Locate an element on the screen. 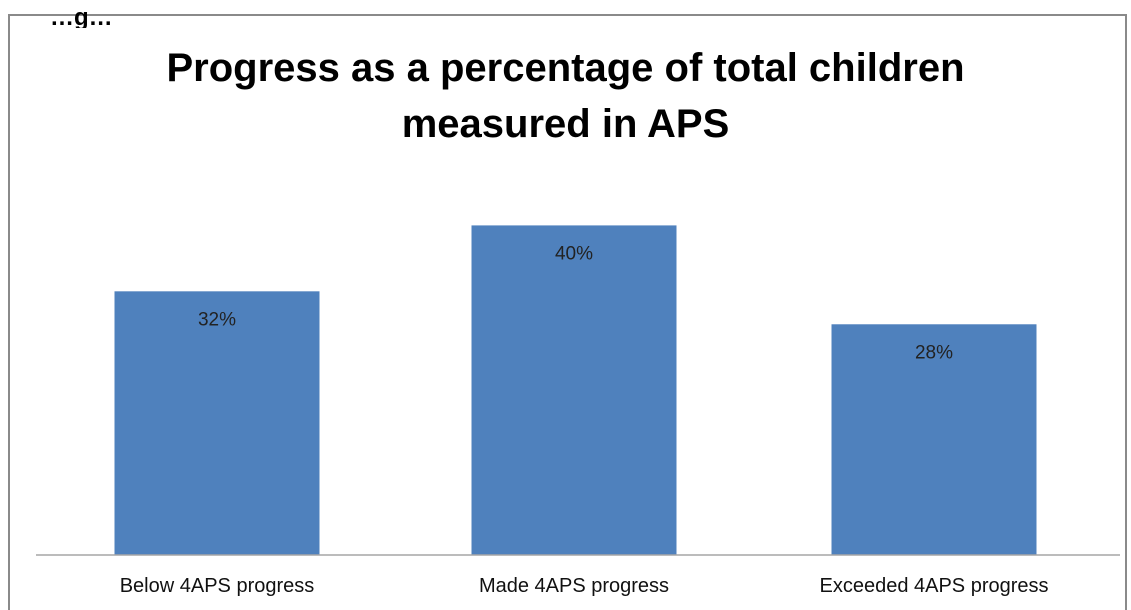 The image size is (1131, 610). x-tick-label-1: Below 4APS progress is located at coordinates (217, 586).